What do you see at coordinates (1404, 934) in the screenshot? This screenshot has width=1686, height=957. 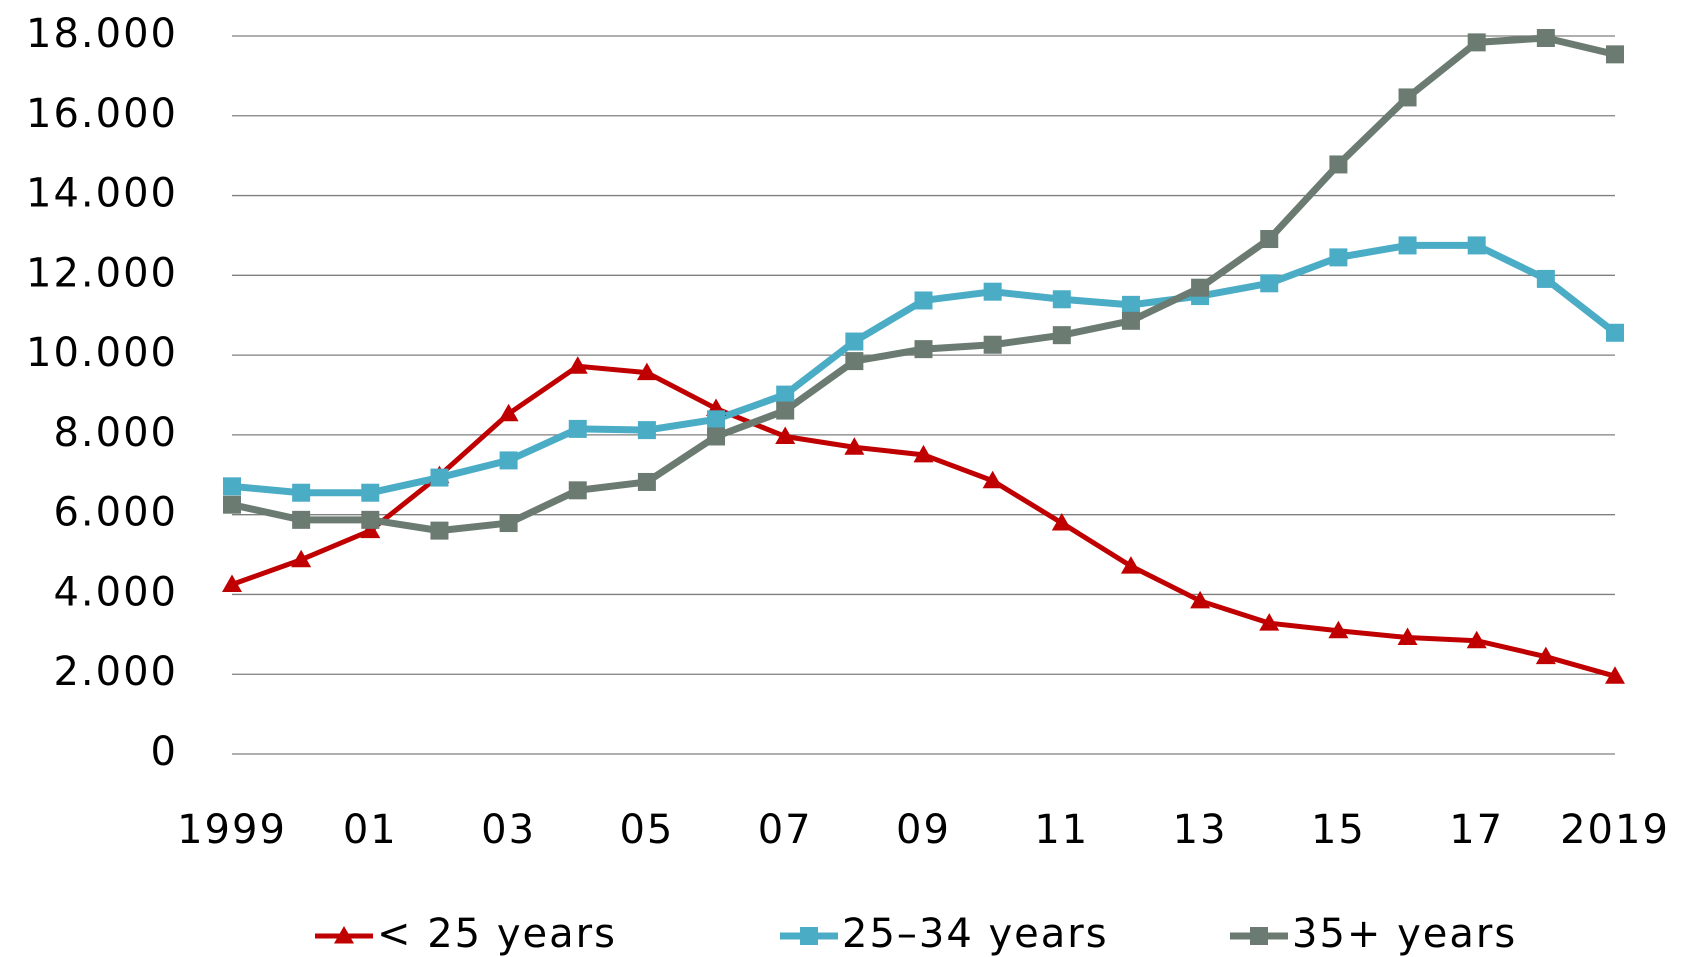 I see `legend-label: 35+ years` at bounding box center [1404, 934].